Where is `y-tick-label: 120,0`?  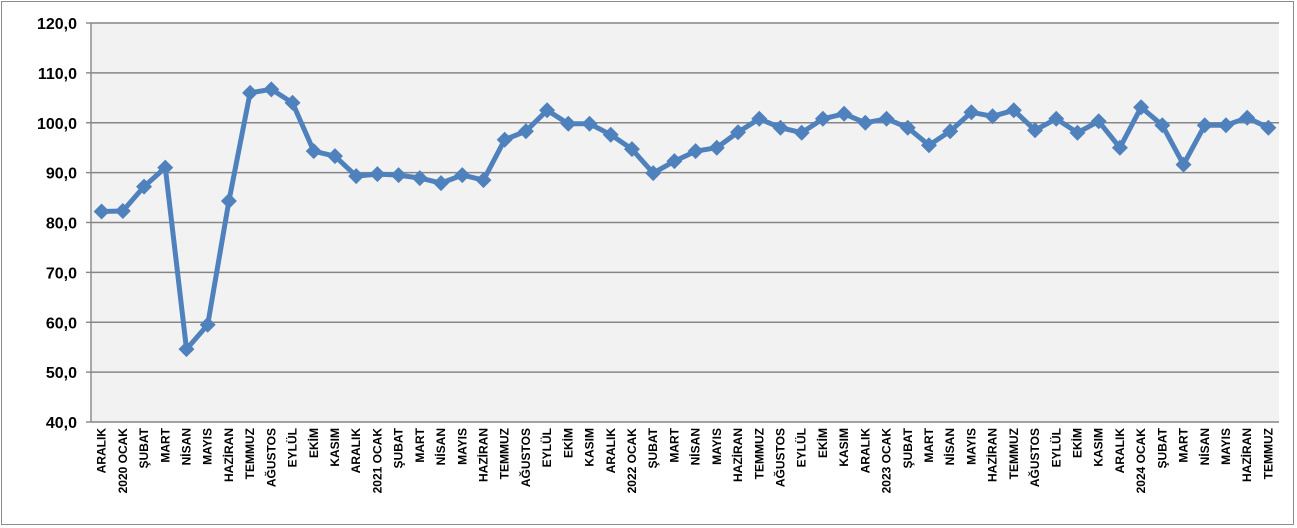
y-tick-label: 120,0 is located at coordinates (57, 24).